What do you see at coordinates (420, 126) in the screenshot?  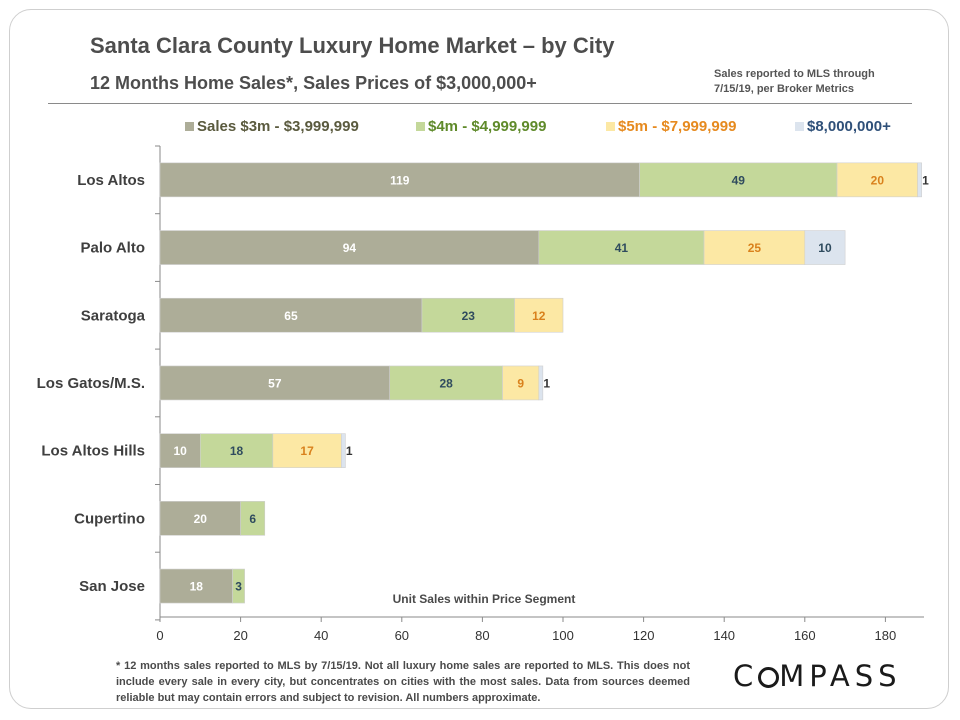 I see `legend-swatch-4m` at bounding box center [420, 126].